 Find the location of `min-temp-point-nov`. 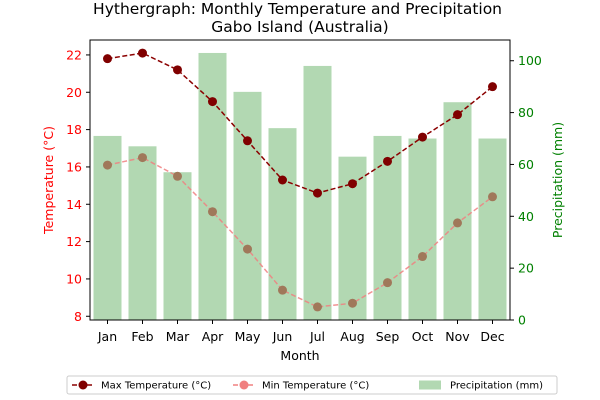

min-temp-point-nov is located at coordinates (457, 222).